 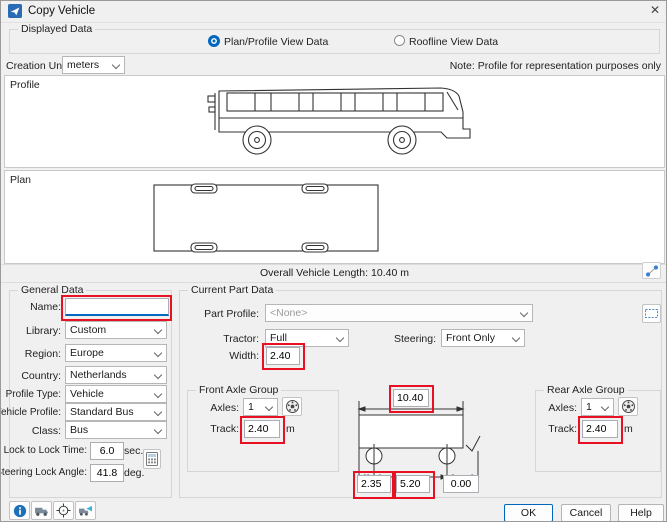 I want to click on current-part-data-legend: Current Part Data, so click(x=232, y=290).